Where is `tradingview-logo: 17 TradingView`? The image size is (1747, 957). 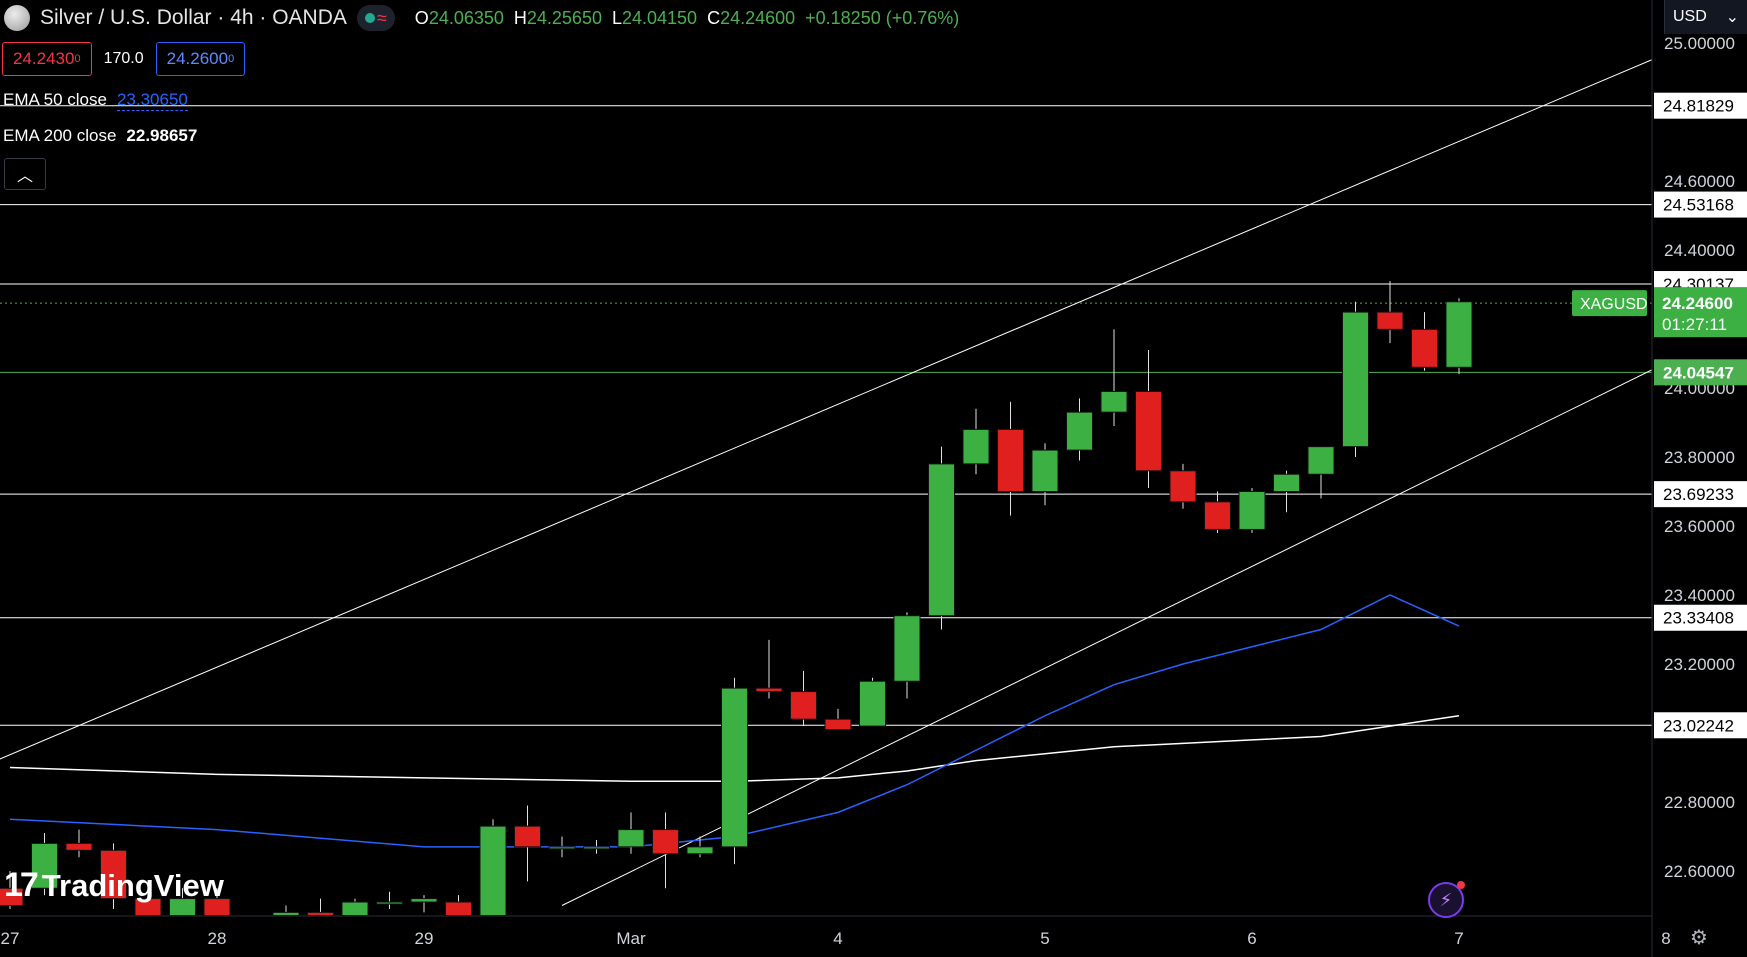 tradingview-logo: 17 TradingView is located at coordinates (114, 885).